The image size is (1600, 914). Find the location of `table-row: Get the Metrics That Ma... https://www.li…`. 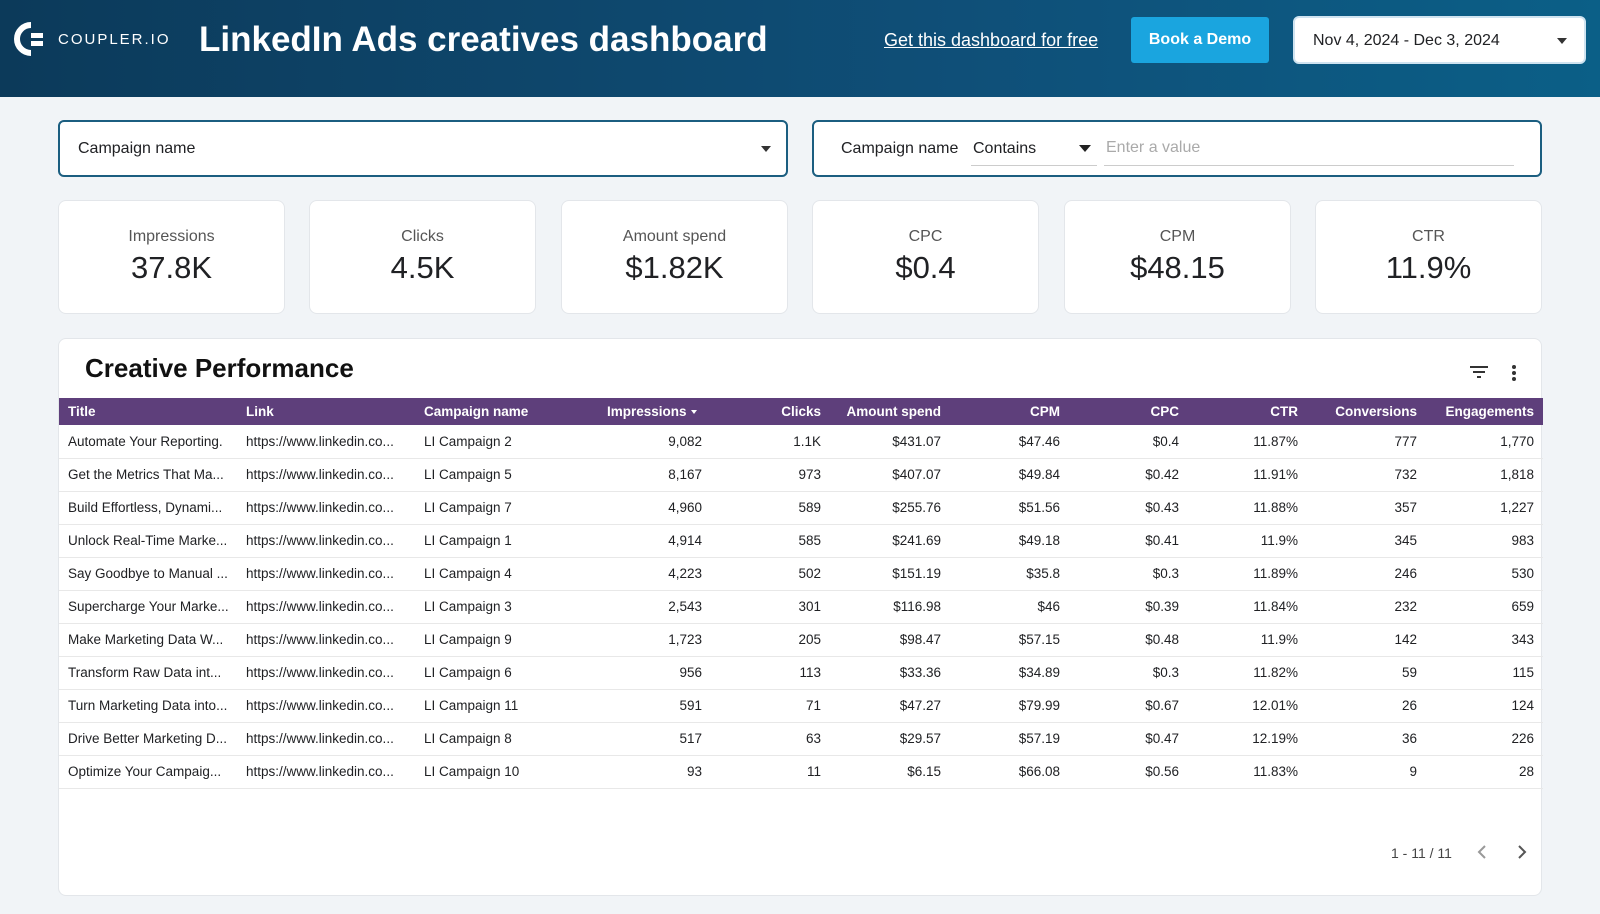

table-row: Get the Metrics That Ma... https://www.li… is located at coordinates (801, 475).